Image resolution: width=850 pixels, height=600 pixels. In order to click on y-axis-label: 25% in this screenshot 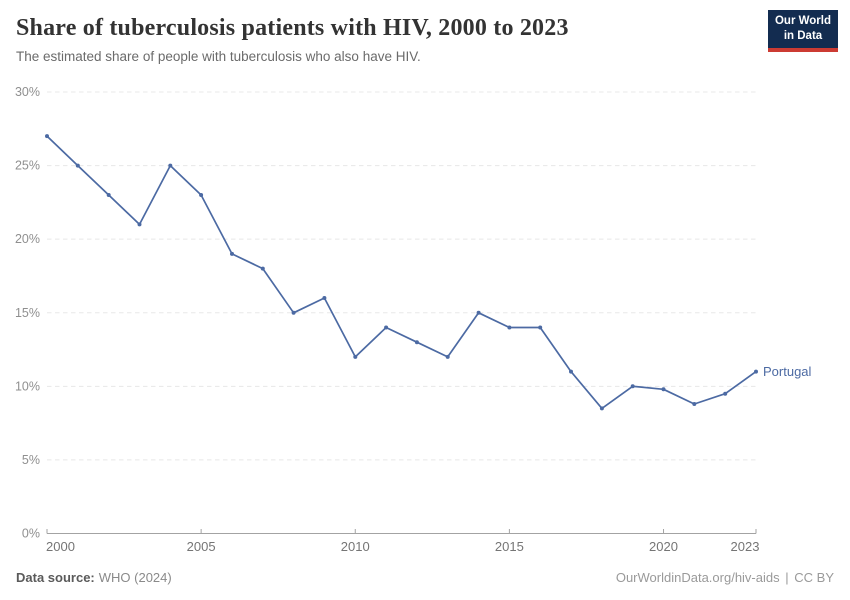, I will do `click(27, 166)`.